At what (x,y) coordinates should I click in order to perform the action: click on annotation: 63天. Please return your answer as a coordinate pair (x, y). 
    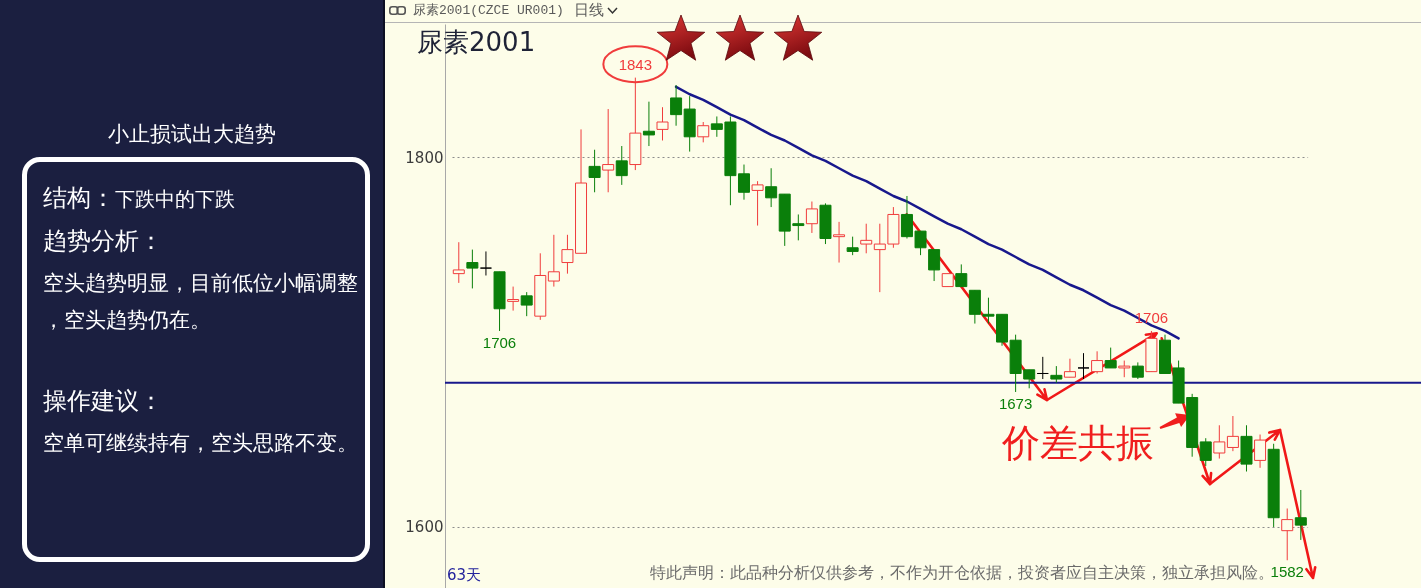
    Looking at the image, I should click on (464, 575).